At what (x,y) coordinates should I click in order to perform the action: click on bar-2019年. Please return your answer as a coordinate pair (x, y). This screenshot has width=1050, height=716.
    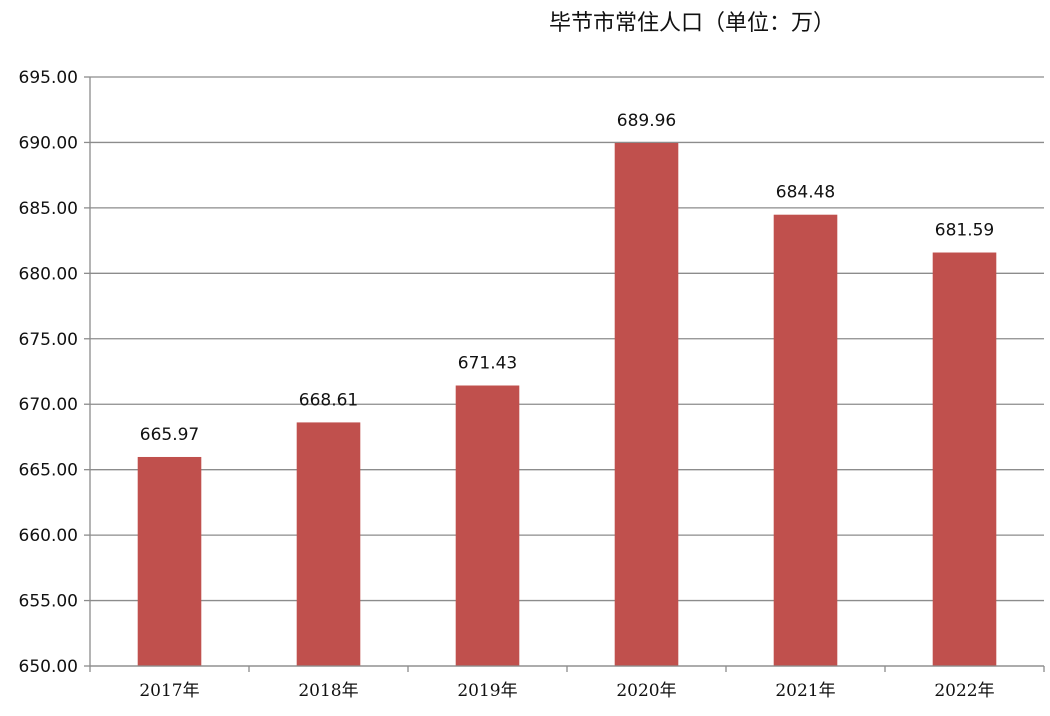
    Looking at the image, I should click on (487, 525).